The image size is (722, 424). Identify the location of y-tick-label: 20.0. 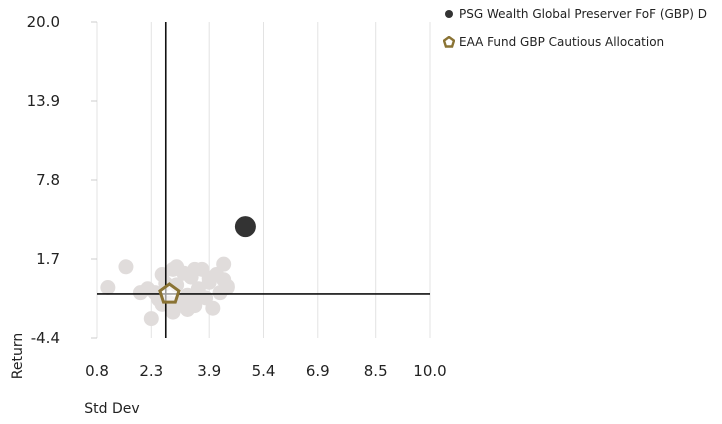
(43, 22).